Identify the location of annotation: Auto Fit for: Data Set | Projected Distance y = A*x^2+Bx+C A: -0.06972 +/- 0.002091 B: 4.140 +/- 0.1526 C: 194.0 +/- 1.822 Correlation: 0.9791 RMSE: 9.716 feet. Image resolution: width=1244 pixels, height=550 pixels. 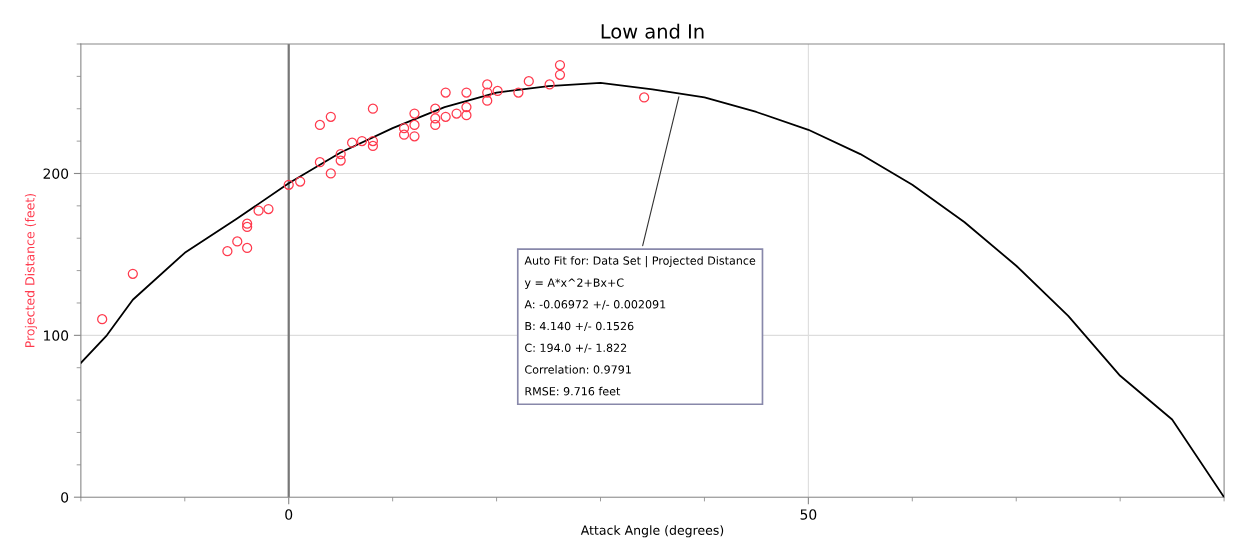
(640, 326).